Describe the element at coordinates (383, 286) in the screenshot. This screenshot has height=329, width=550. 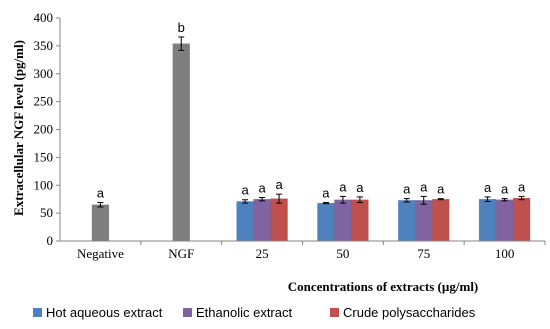
I see `x-axis-title: Concentrations of extracts (µg/ml)` at that location.